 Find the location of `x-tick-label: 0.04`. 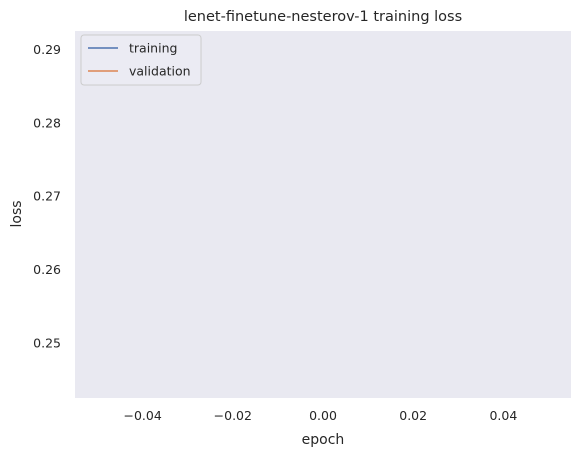

x-tick-label: 0.04 is located at coordinates (503, 415).